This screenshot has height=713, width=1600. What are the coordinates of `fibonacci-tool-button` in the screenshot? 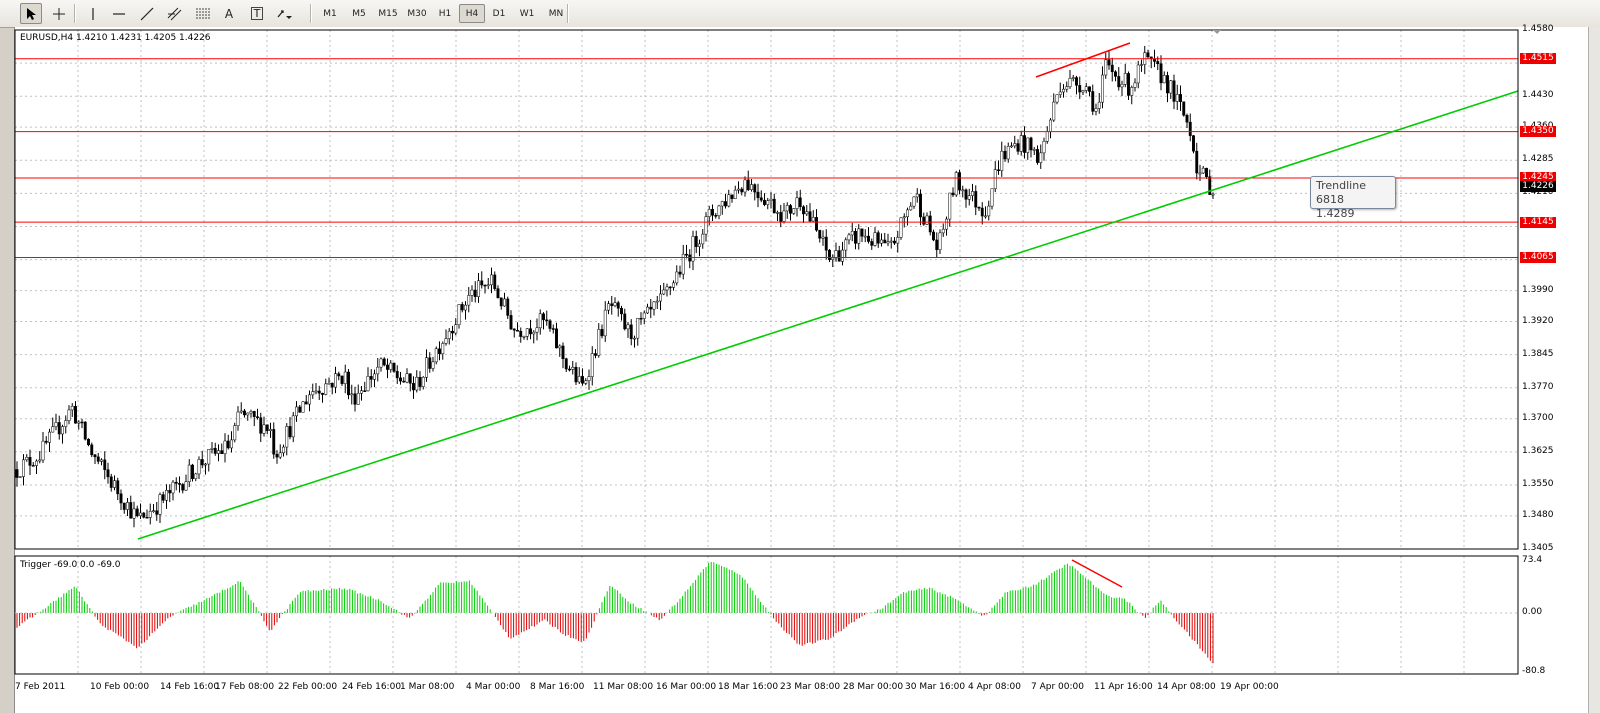 It's located at (203, 13).